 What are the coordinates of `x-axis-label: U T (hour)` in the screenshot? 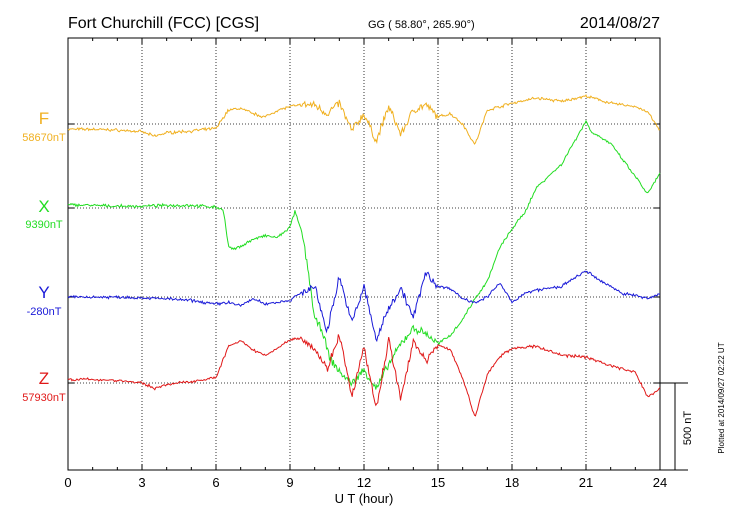 It's located at (364, 498).